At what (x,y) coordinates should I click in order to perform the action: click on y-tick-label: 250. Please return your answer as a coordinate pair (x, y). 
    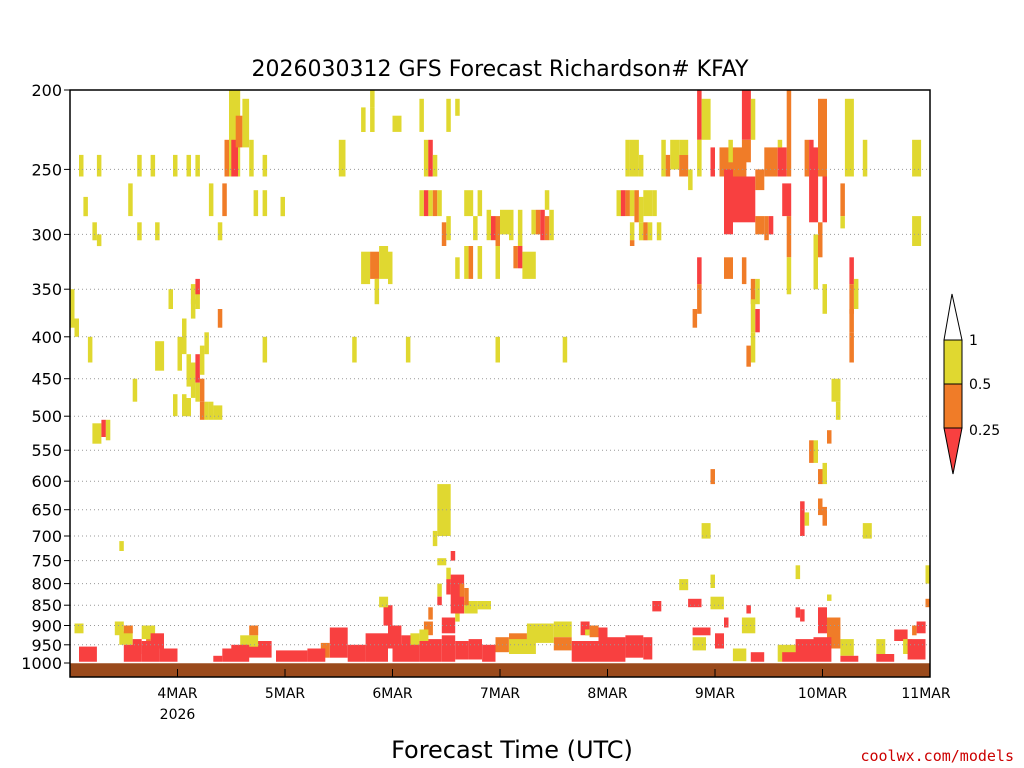
    Looking at the image, I should click on (46, 169).